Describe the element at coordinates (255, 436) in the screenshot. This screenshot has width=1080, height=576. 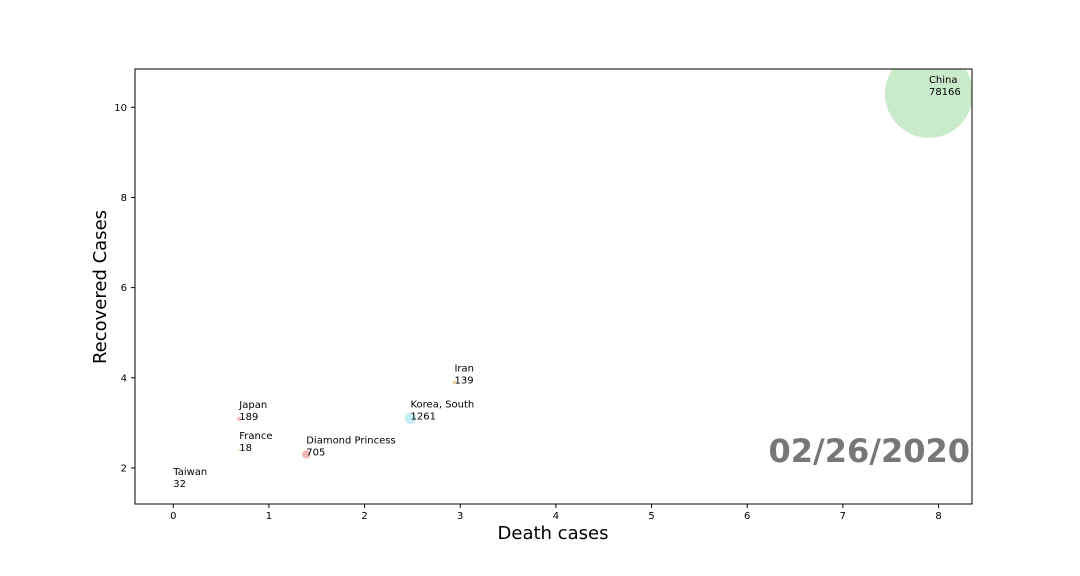
I see `point-label-name: France` at that location.